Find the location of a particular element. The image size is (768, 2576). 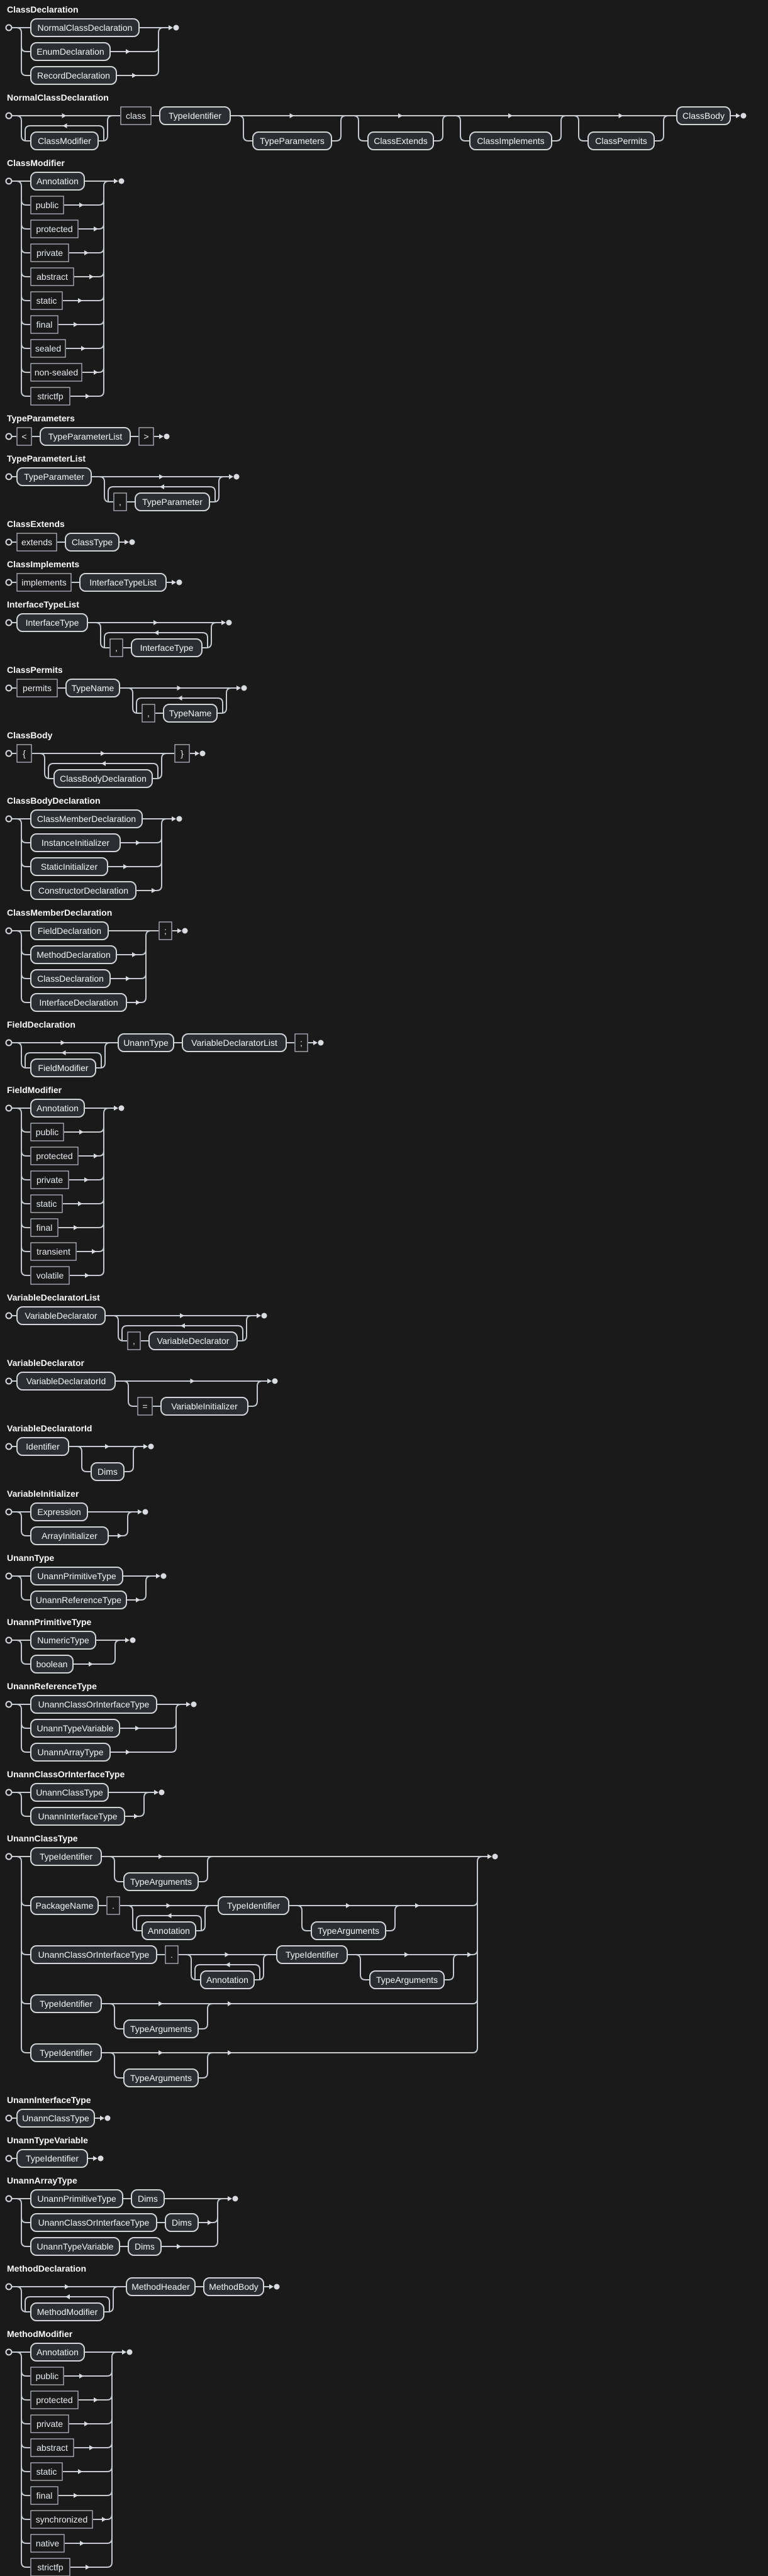

node-ClassBodyDeclaration: ClassBodyDeclaration is located at coordinates (103, 778).